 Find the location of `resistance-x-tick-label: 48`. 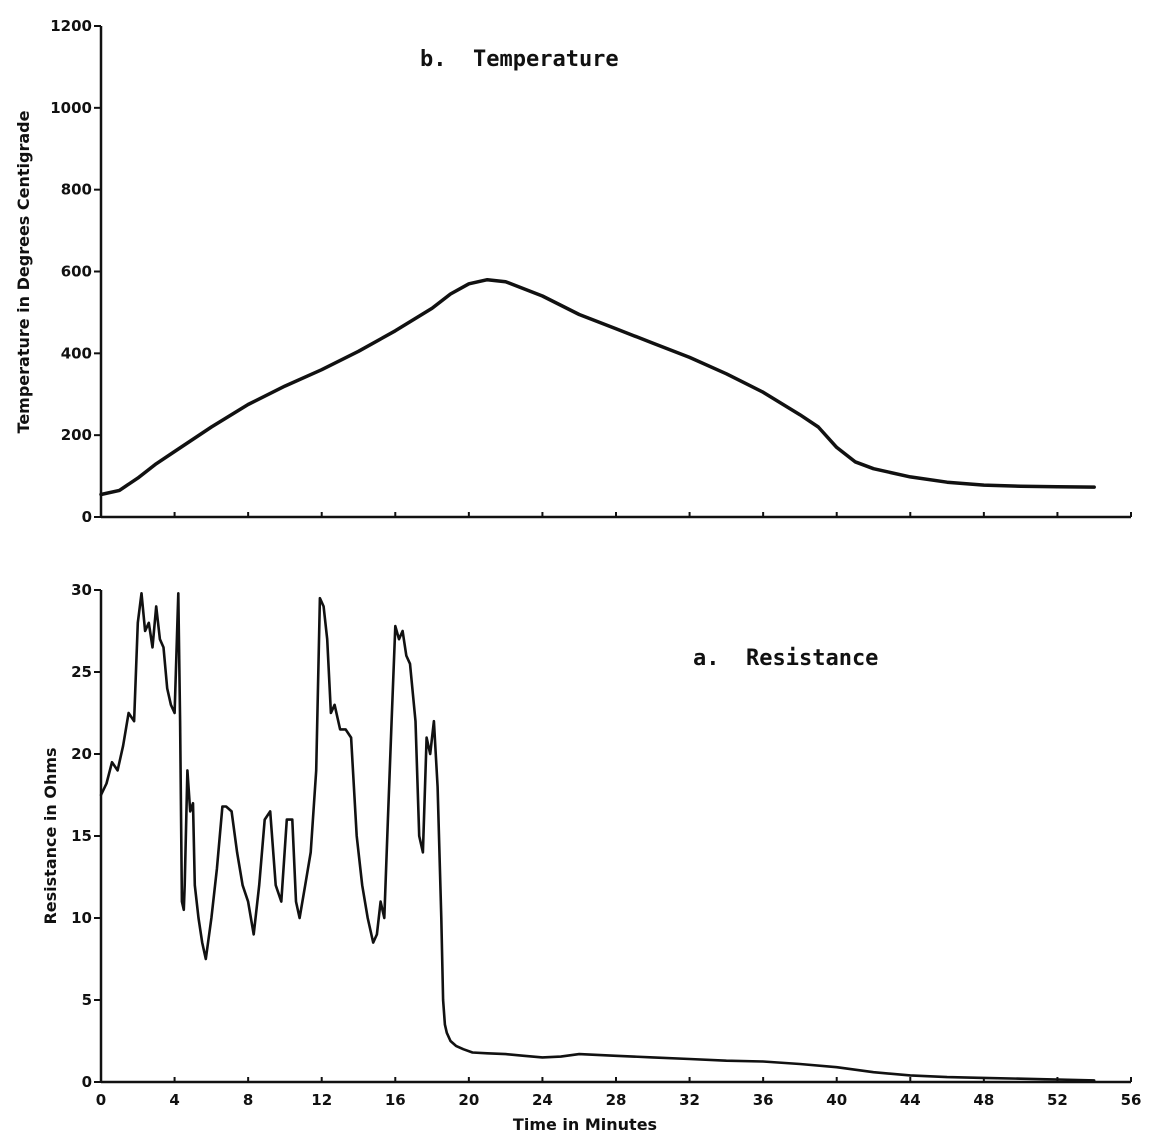

resistance-x-tick-label: 48 is located at coordinates (983, 1100).